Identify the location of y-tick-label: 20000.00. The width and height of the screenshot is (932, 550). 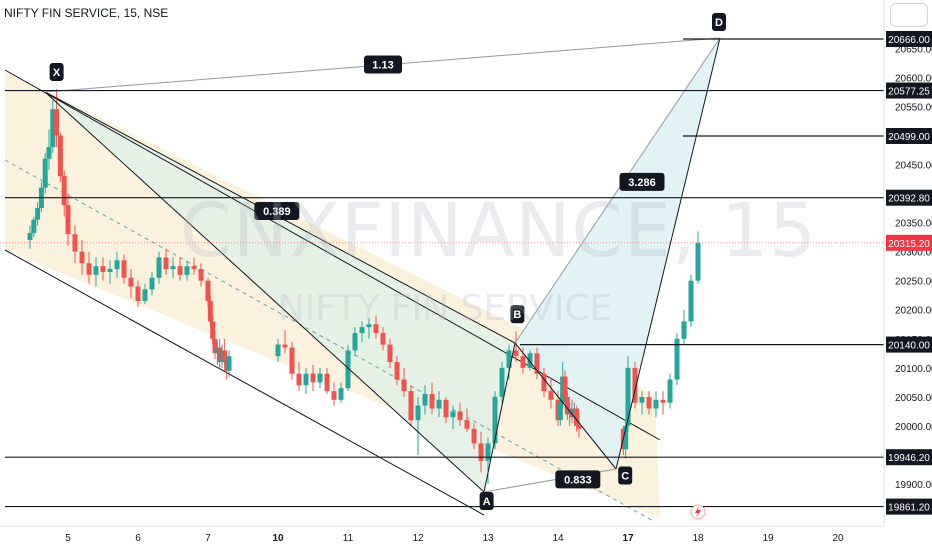
(913, 427).